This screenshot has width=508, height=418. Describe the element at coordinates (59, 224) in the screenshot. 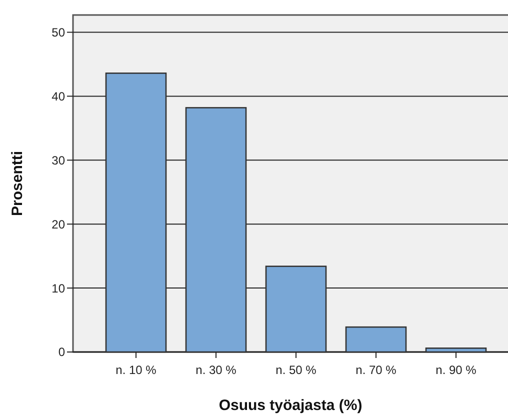

I see `y-tick-label: 20` at that location.